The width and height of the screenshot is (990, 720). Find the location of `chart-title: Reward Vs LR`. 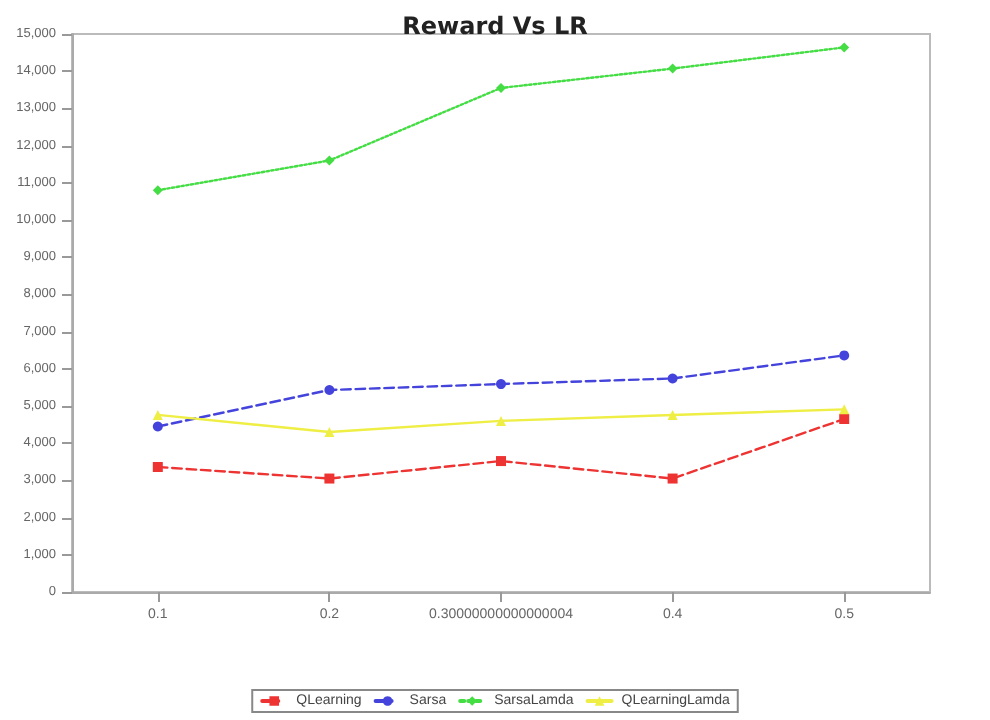

chart-title: Reward Vs LR is located at coordinates (495, 26).